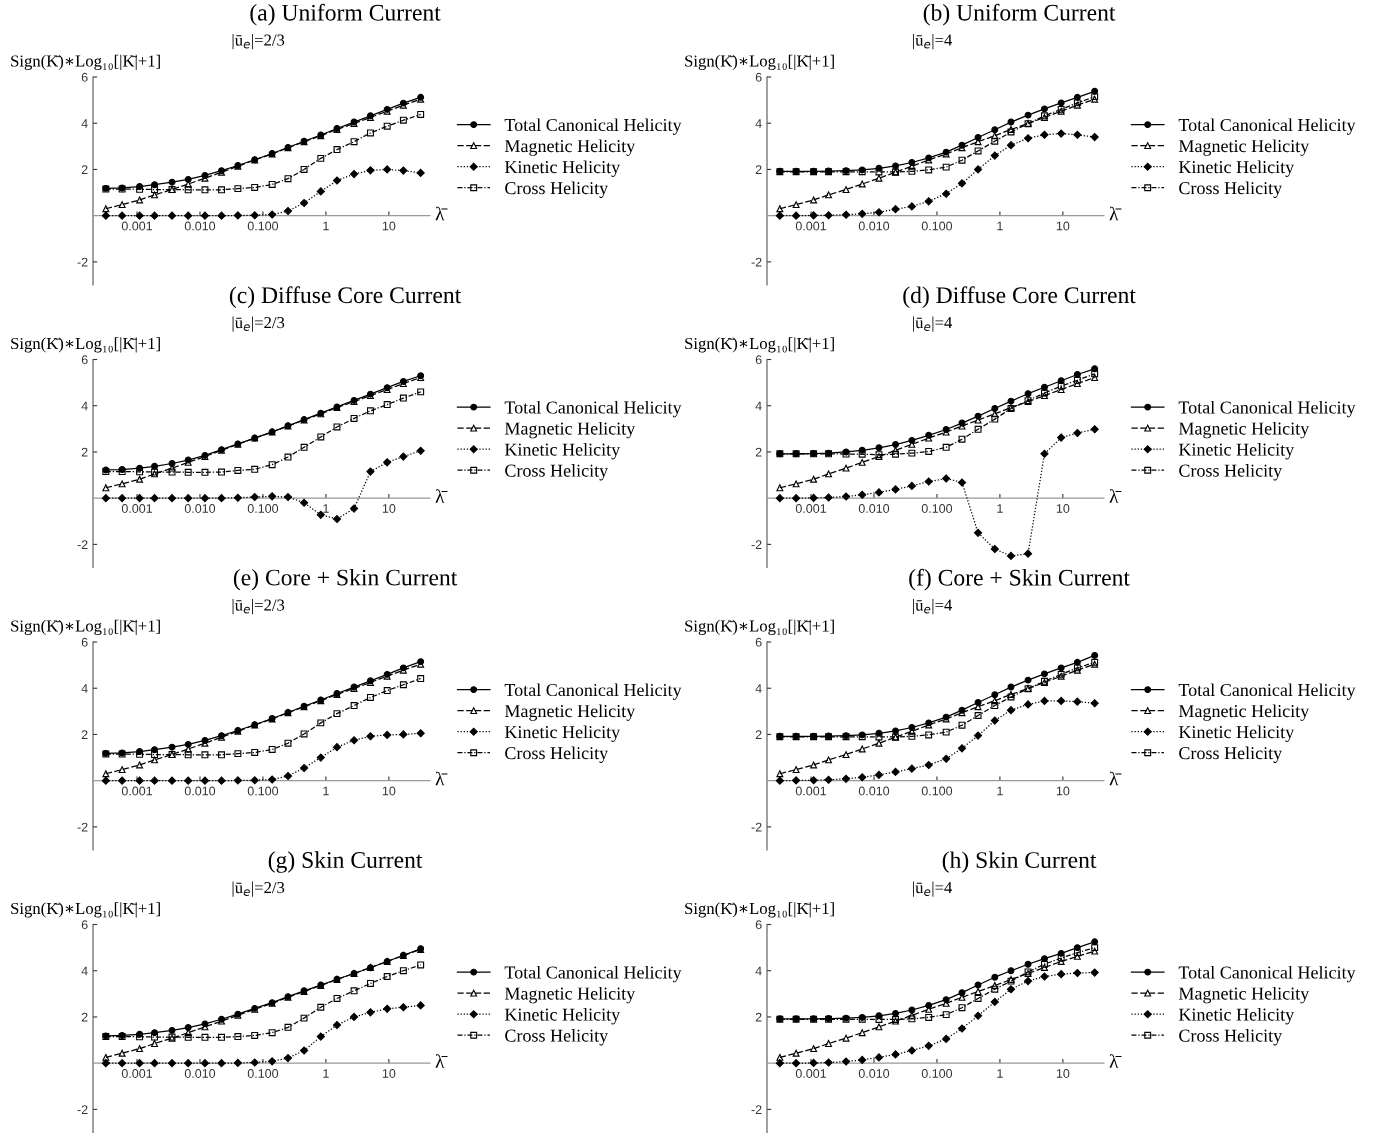 Image resolution: width=1374 pixels, height=1135 pixels. Describe the element at coordinates (1019, 579) in the screenshot. I see `chart-title: (f) Core + Skin Current` at that location.